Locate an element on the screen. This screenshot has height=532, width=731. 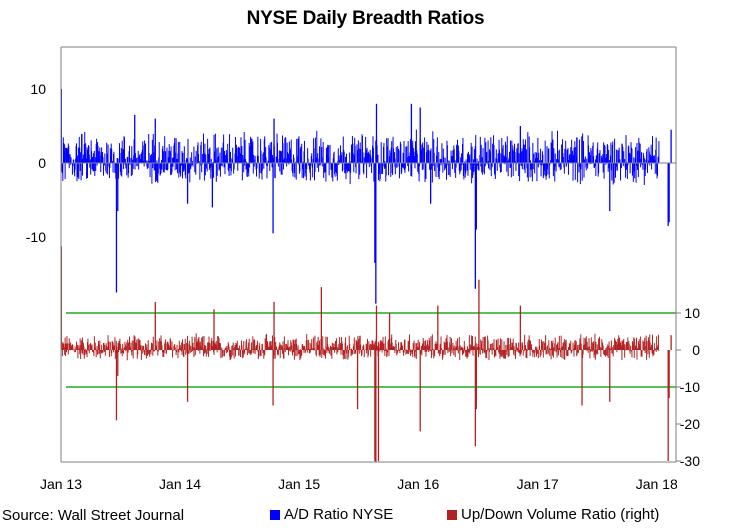
legend-swatch-blue is located at coordinates (275, 514).